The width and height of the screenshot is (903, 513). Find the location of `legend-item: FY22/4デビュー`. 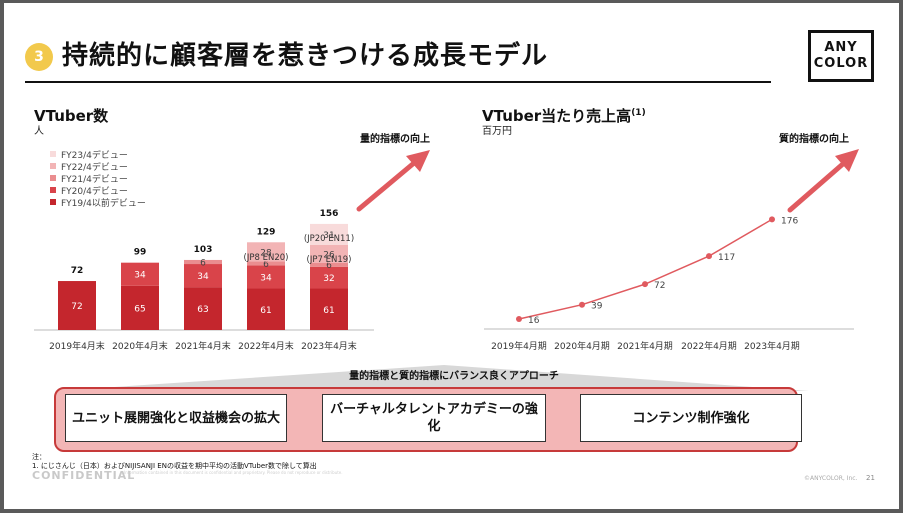

legend-item: FY22/4デビュー is located at coordinates (98, 166).